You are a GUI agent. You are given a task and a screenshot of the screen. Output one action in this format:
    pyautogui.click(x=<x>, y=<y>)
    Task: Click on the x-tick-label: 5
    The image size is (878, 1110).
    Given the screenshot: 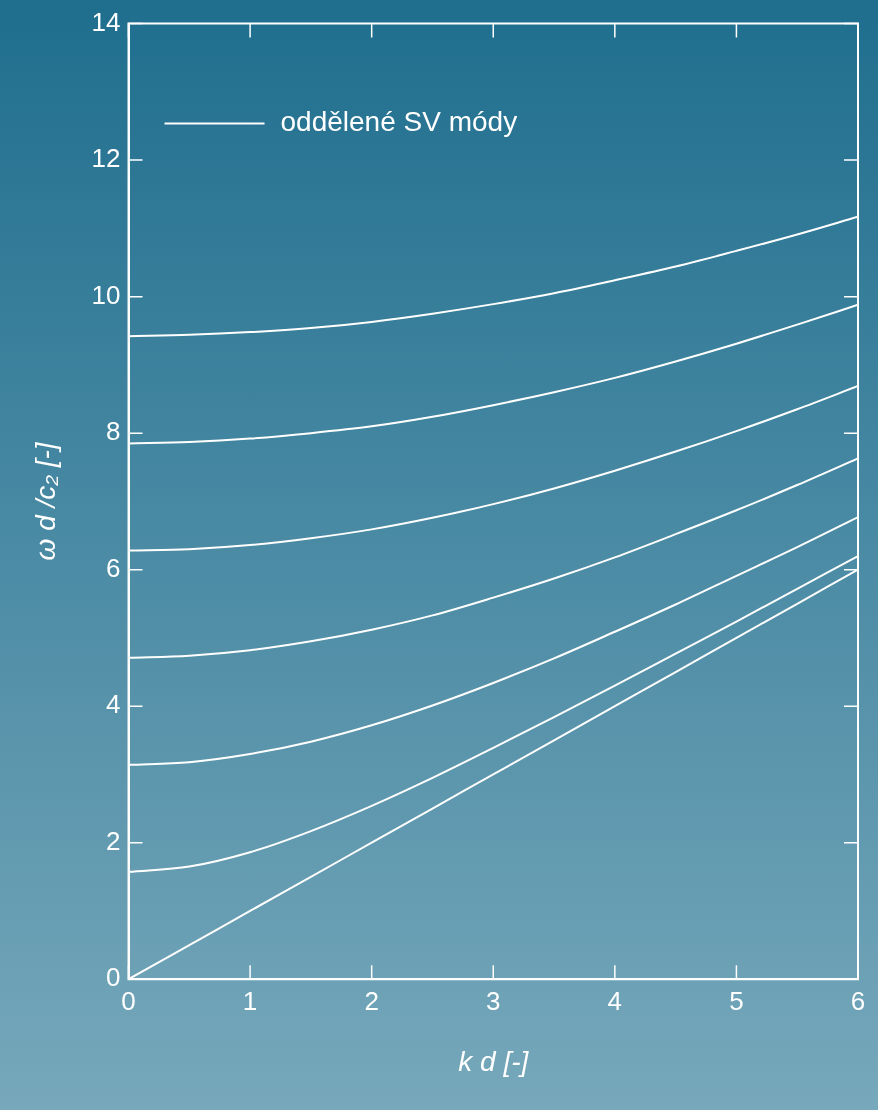 What is the action you would take?
    pyautogui.click(x=736, y=1000)
    